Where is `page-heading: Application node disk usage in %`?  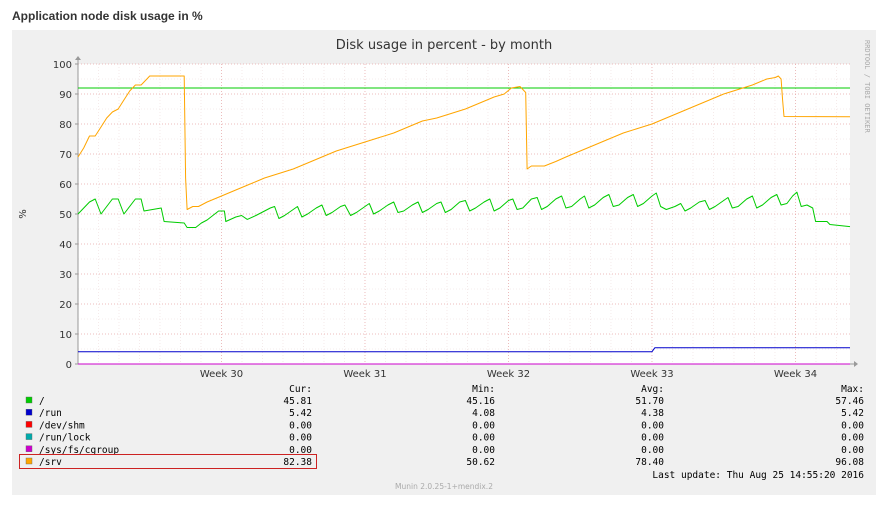 page-heading: Application node disk usage in % is located at coordinates (107, 16).